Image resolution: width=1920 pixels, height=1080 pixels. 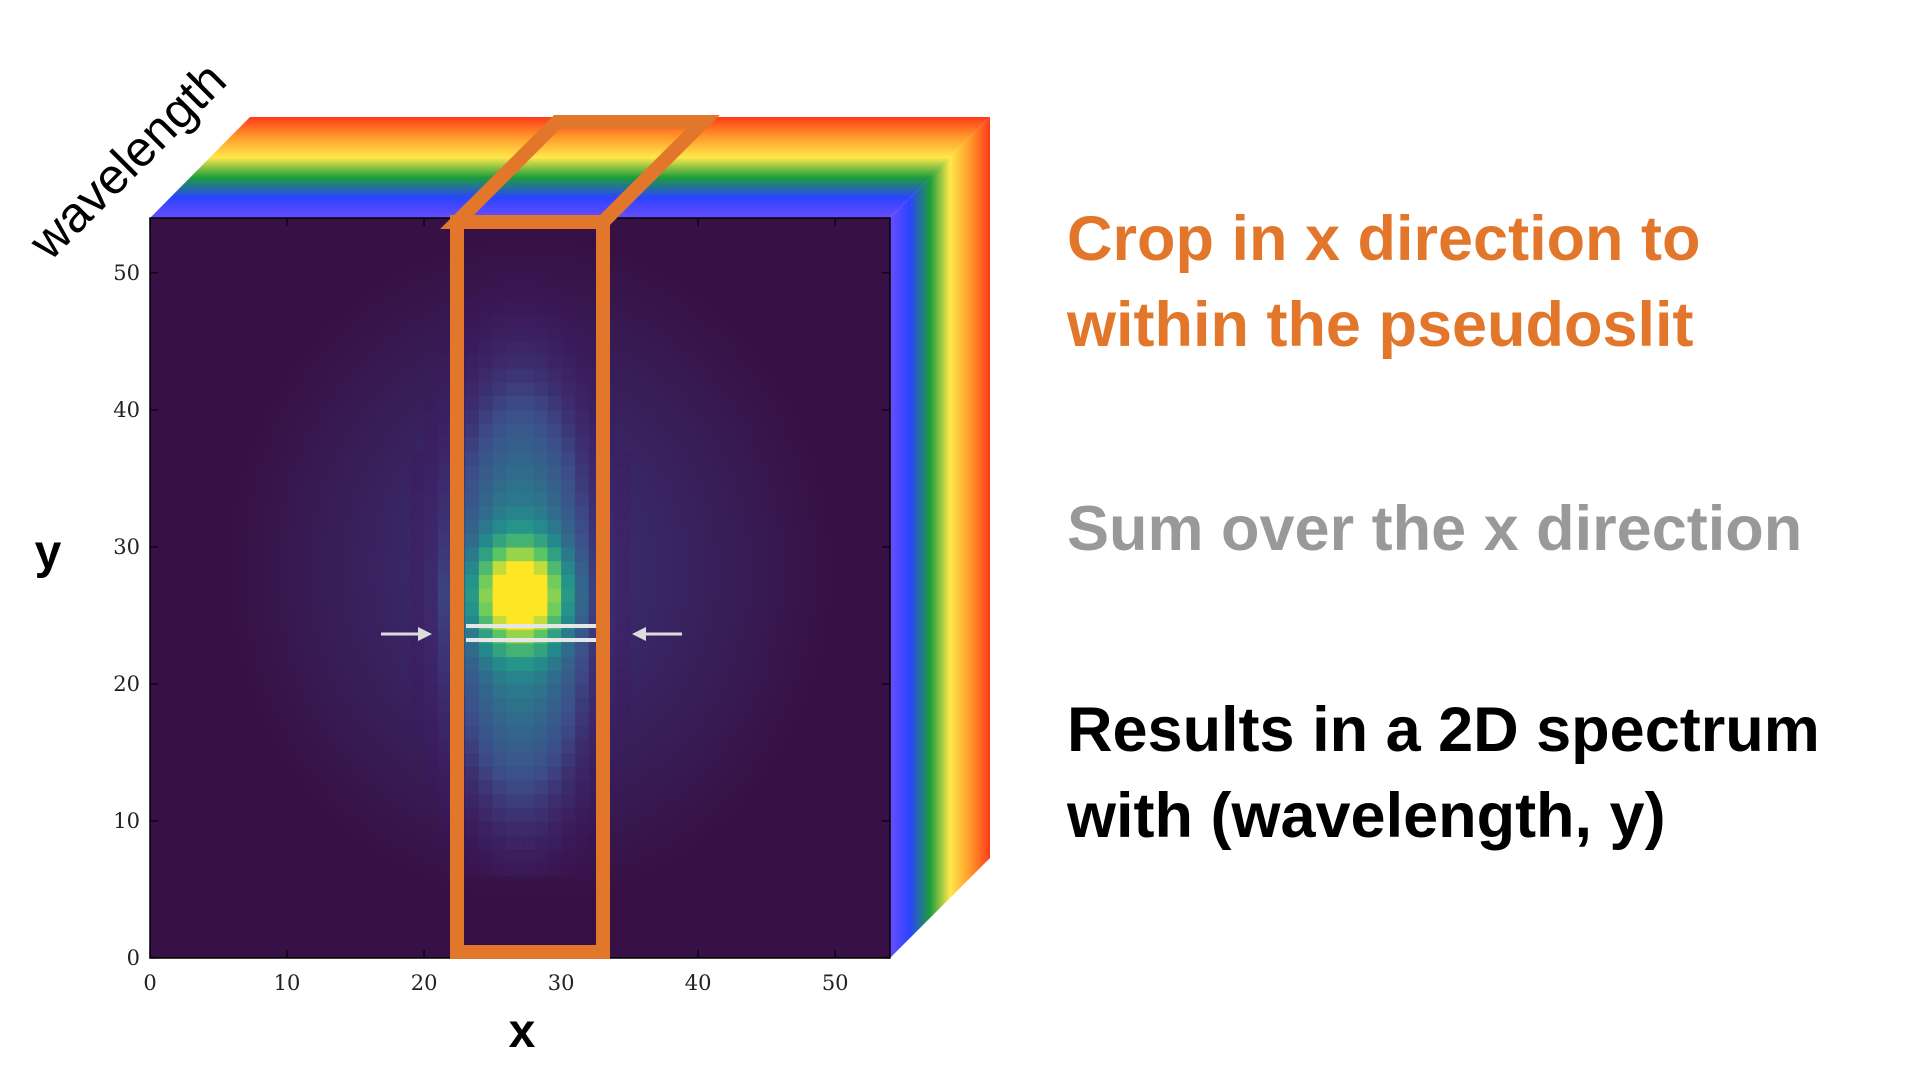 What do you see at coordinates (126, 547) in the screenshot?
I see `y-tick-label: 30` at bounding box center [126, 547].